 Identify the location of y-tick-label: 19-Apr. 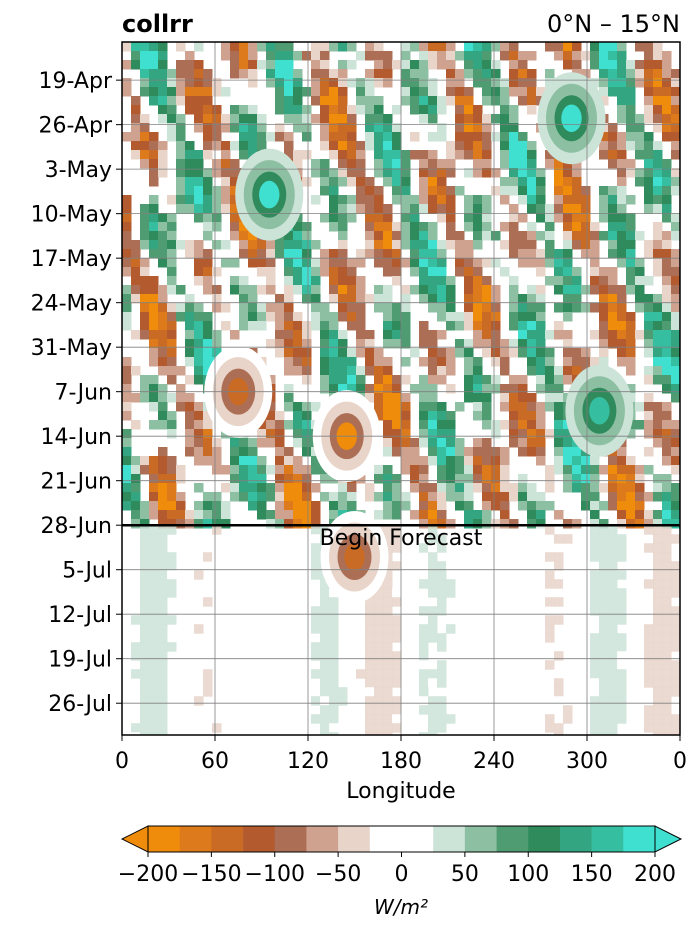
(75, 81).